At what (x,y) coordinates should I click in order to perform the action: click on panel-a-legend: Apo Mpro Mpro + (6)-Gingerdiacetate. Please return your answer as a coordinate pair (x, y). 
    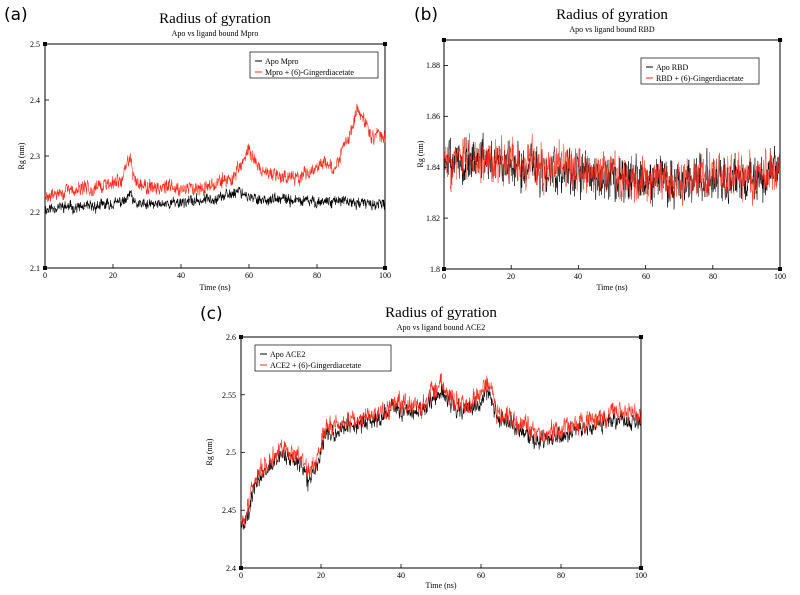
    Looking at the image, I should click on (314, 65).